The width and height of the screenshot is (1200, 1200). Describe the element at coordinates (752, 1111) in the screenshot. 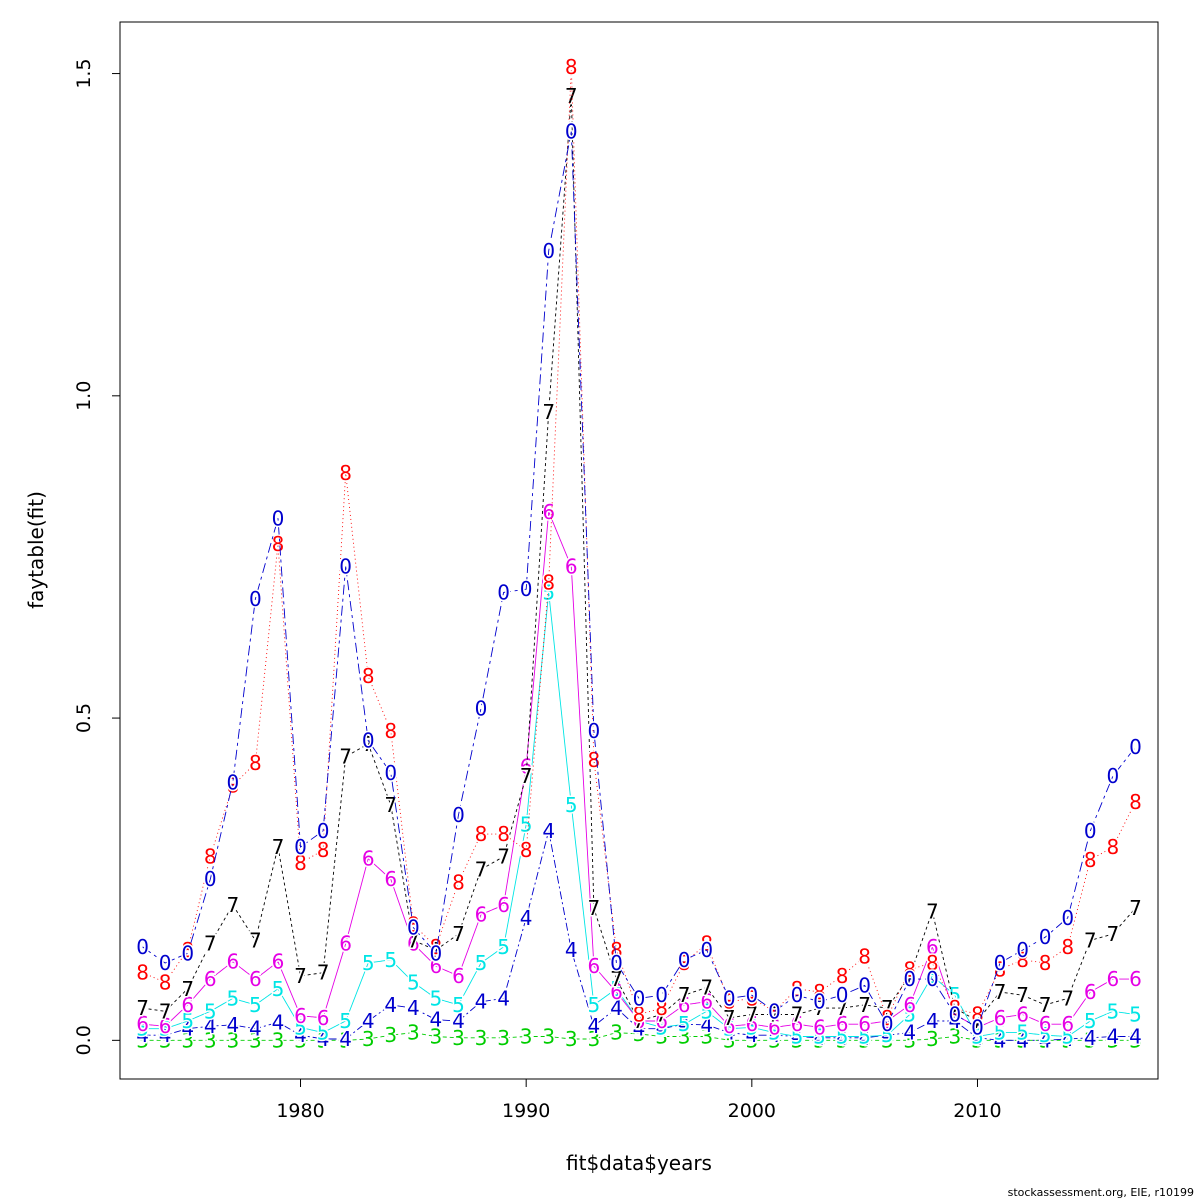

I see `x-tick-label: 2000` at that location.